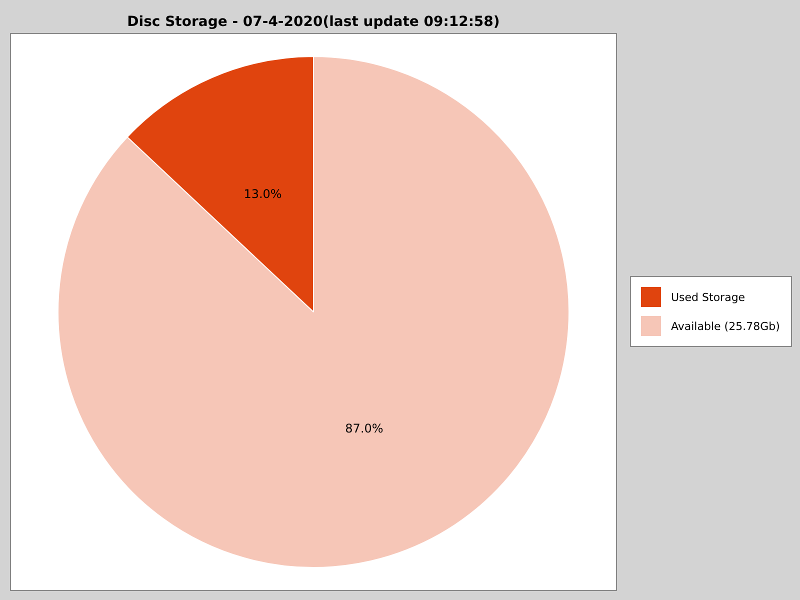  I want to click on legend-label: Used Storage, so click(708, 297).